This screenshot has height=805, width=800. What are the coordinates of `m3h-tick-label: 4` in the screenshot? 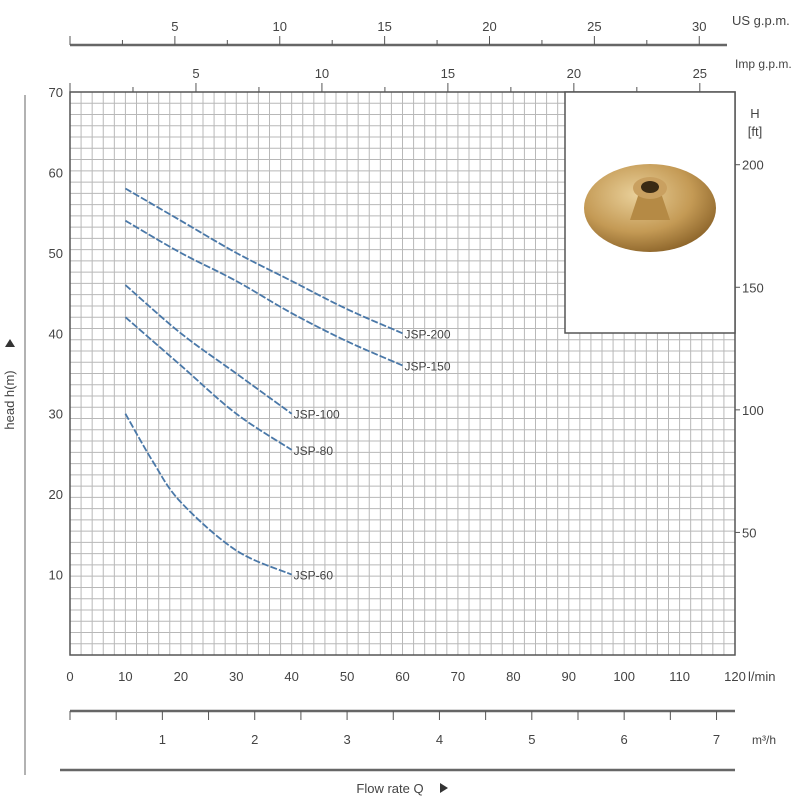 It's located at (439, 739).